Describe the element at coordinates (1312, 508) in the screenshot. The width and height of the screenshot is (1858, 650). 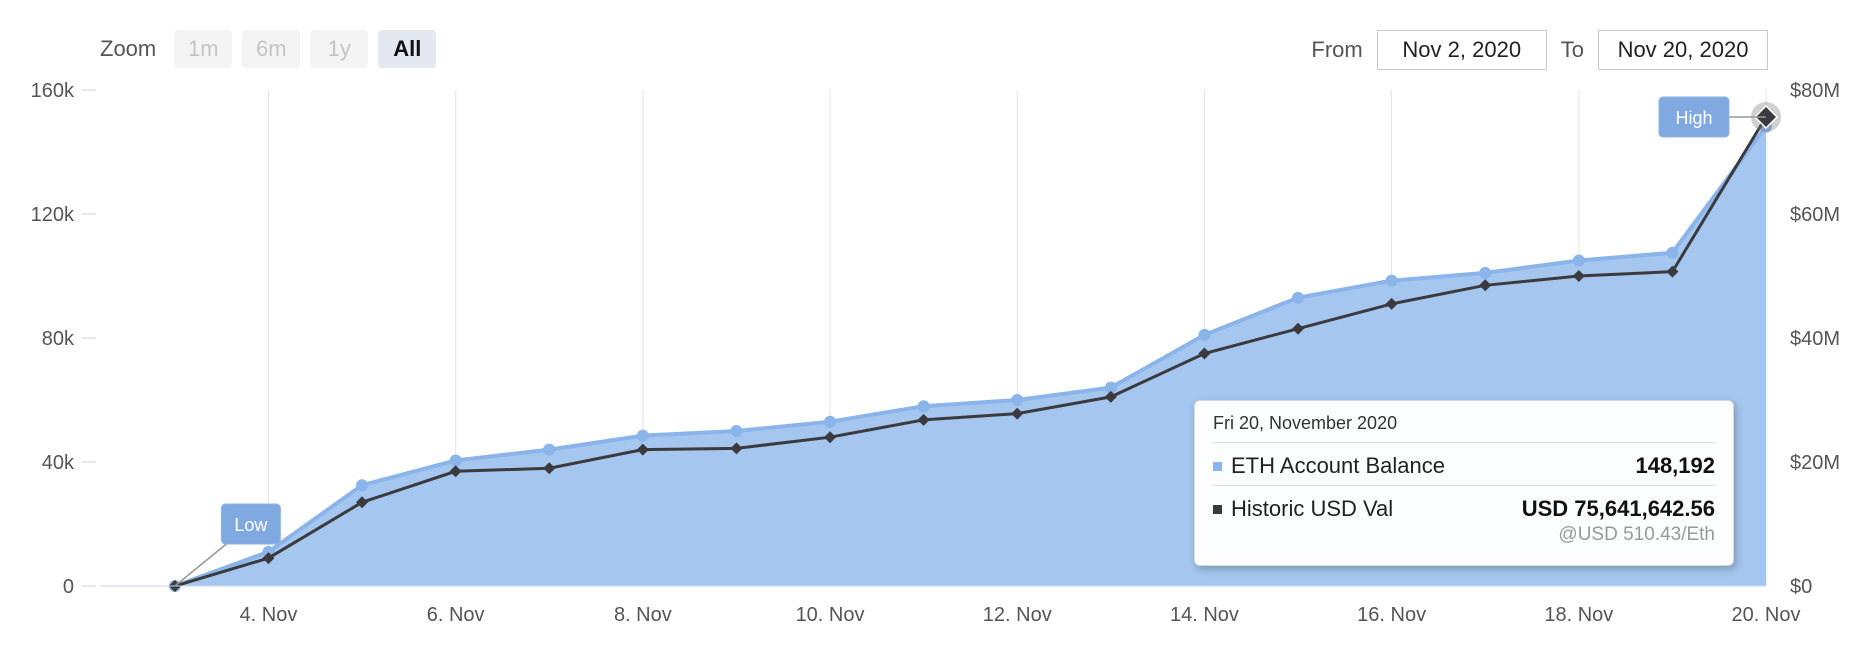
I see `tooltip-usd-label: Historic USD Val` at that location.